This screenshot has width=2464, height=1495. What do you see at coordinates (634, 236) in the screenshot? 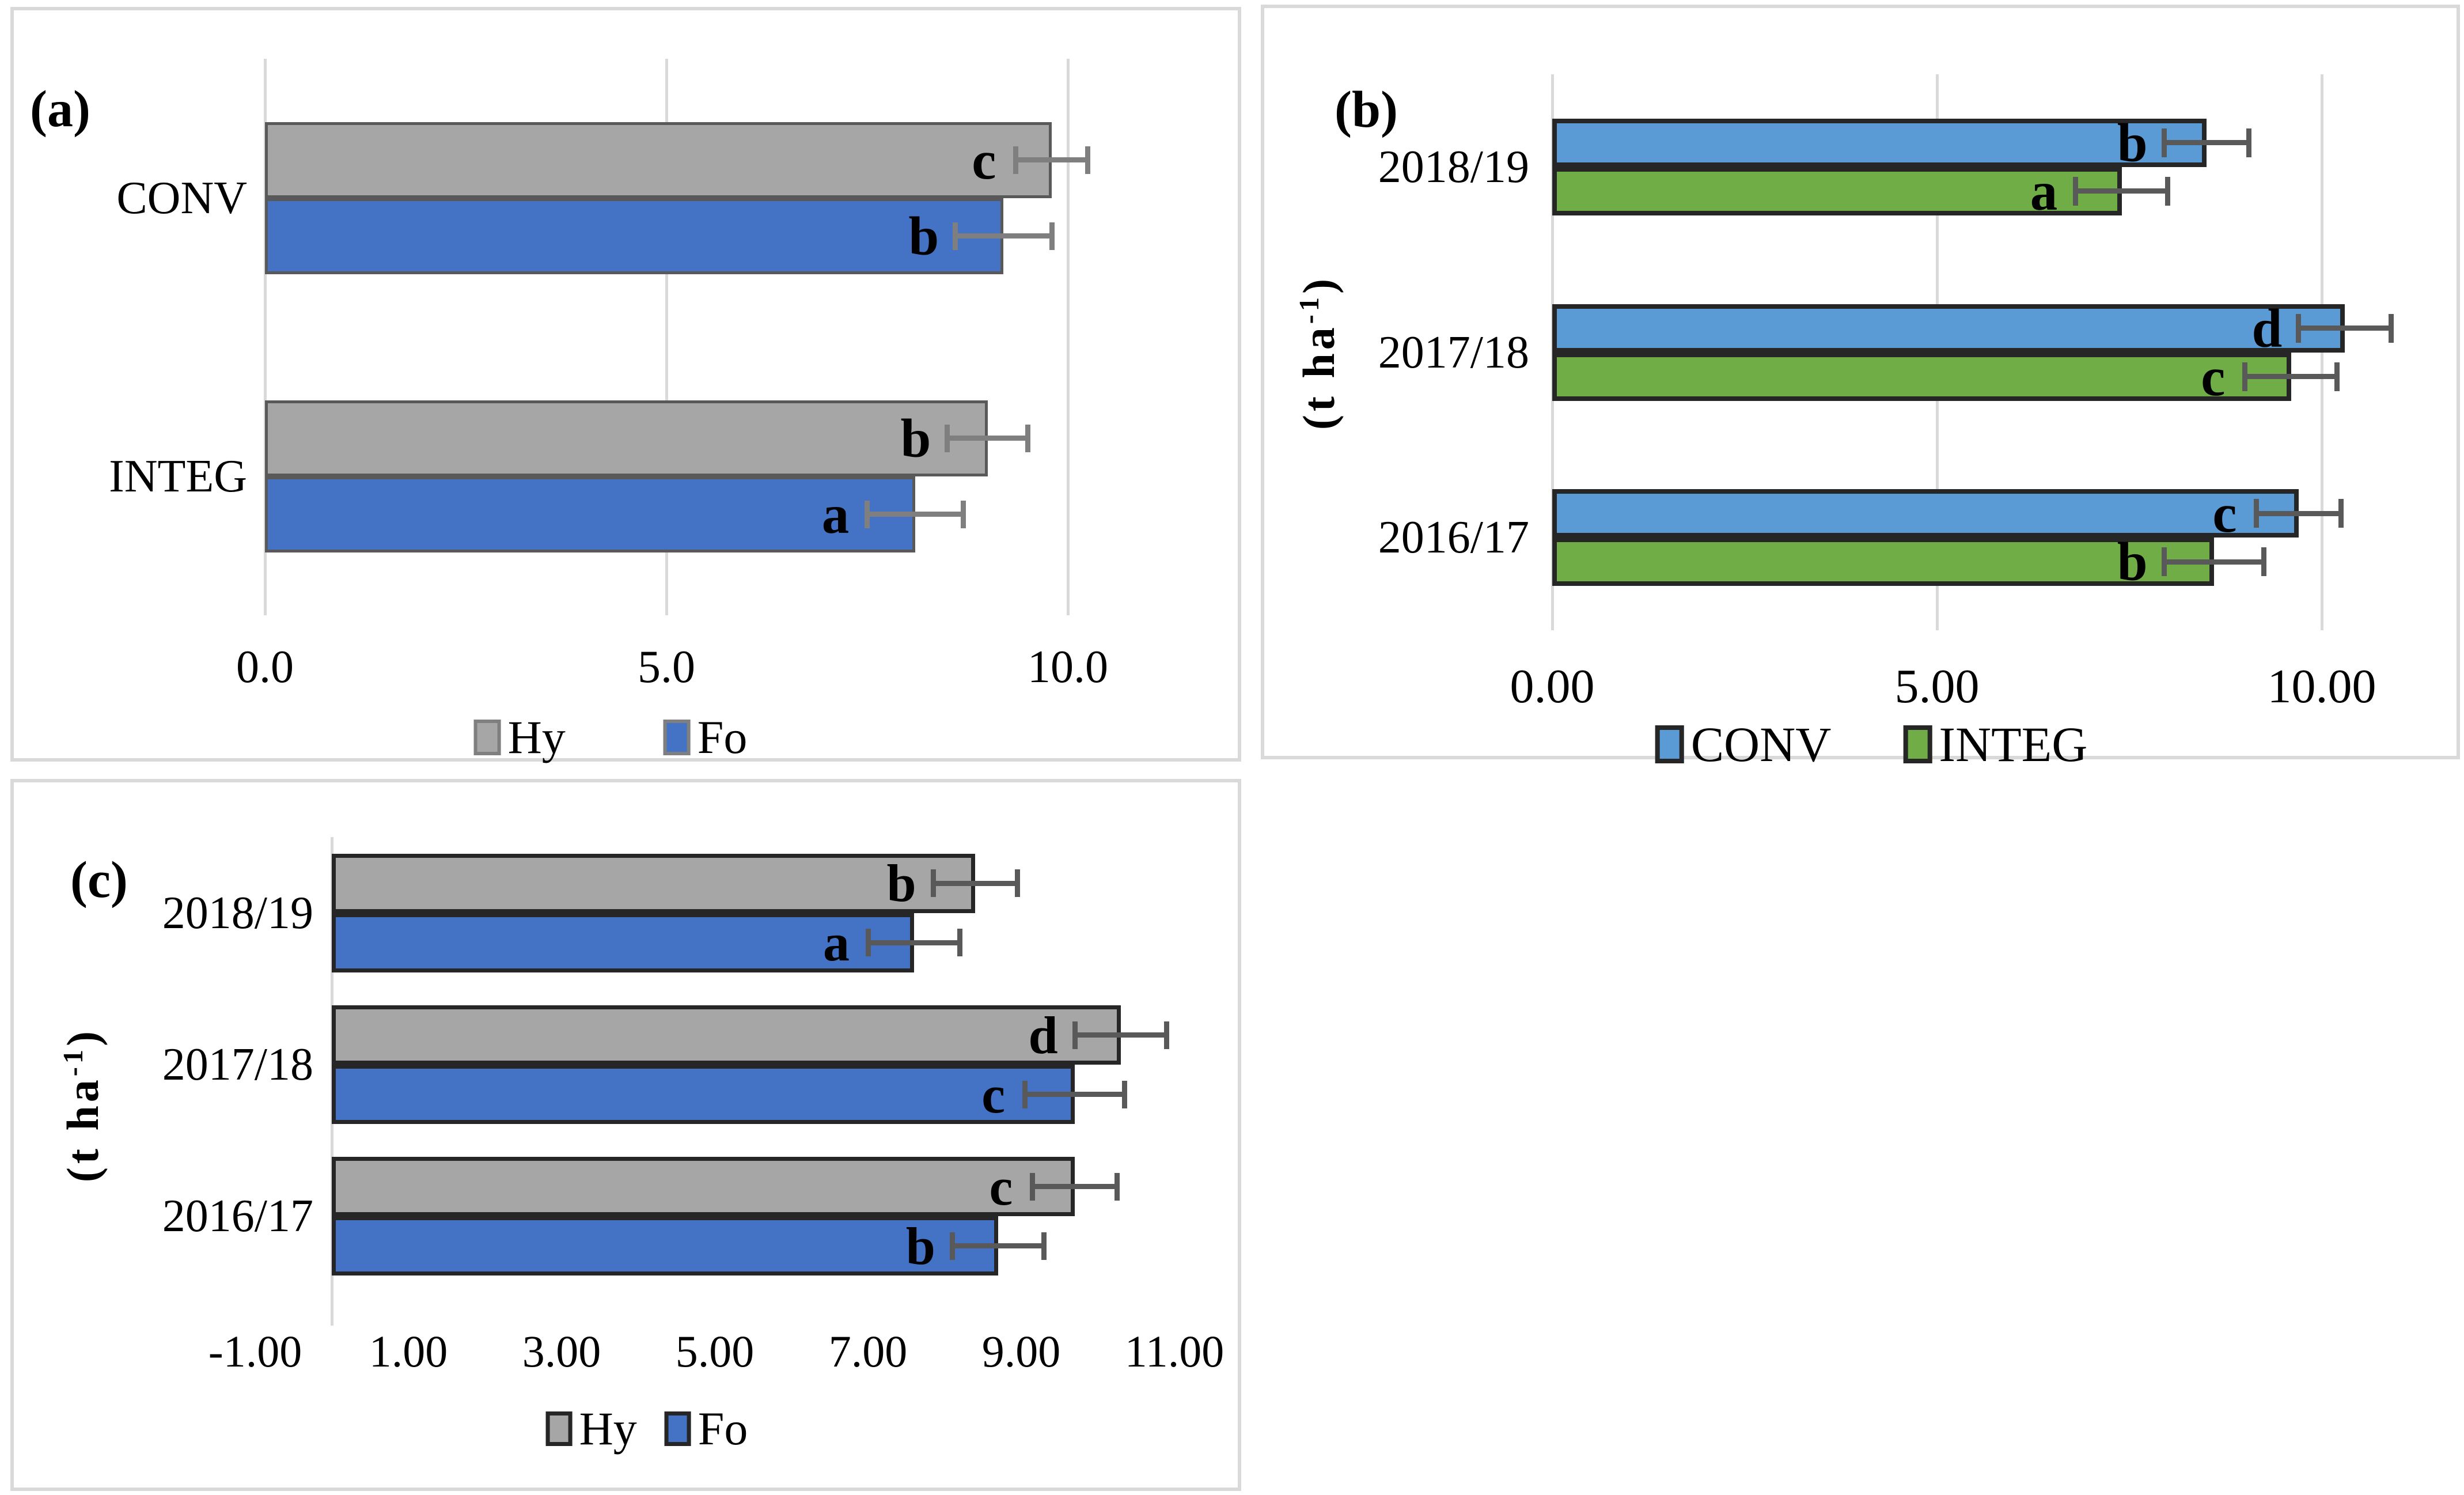
I see `bar-Fo-CONV` at bounding box center [634, 236].